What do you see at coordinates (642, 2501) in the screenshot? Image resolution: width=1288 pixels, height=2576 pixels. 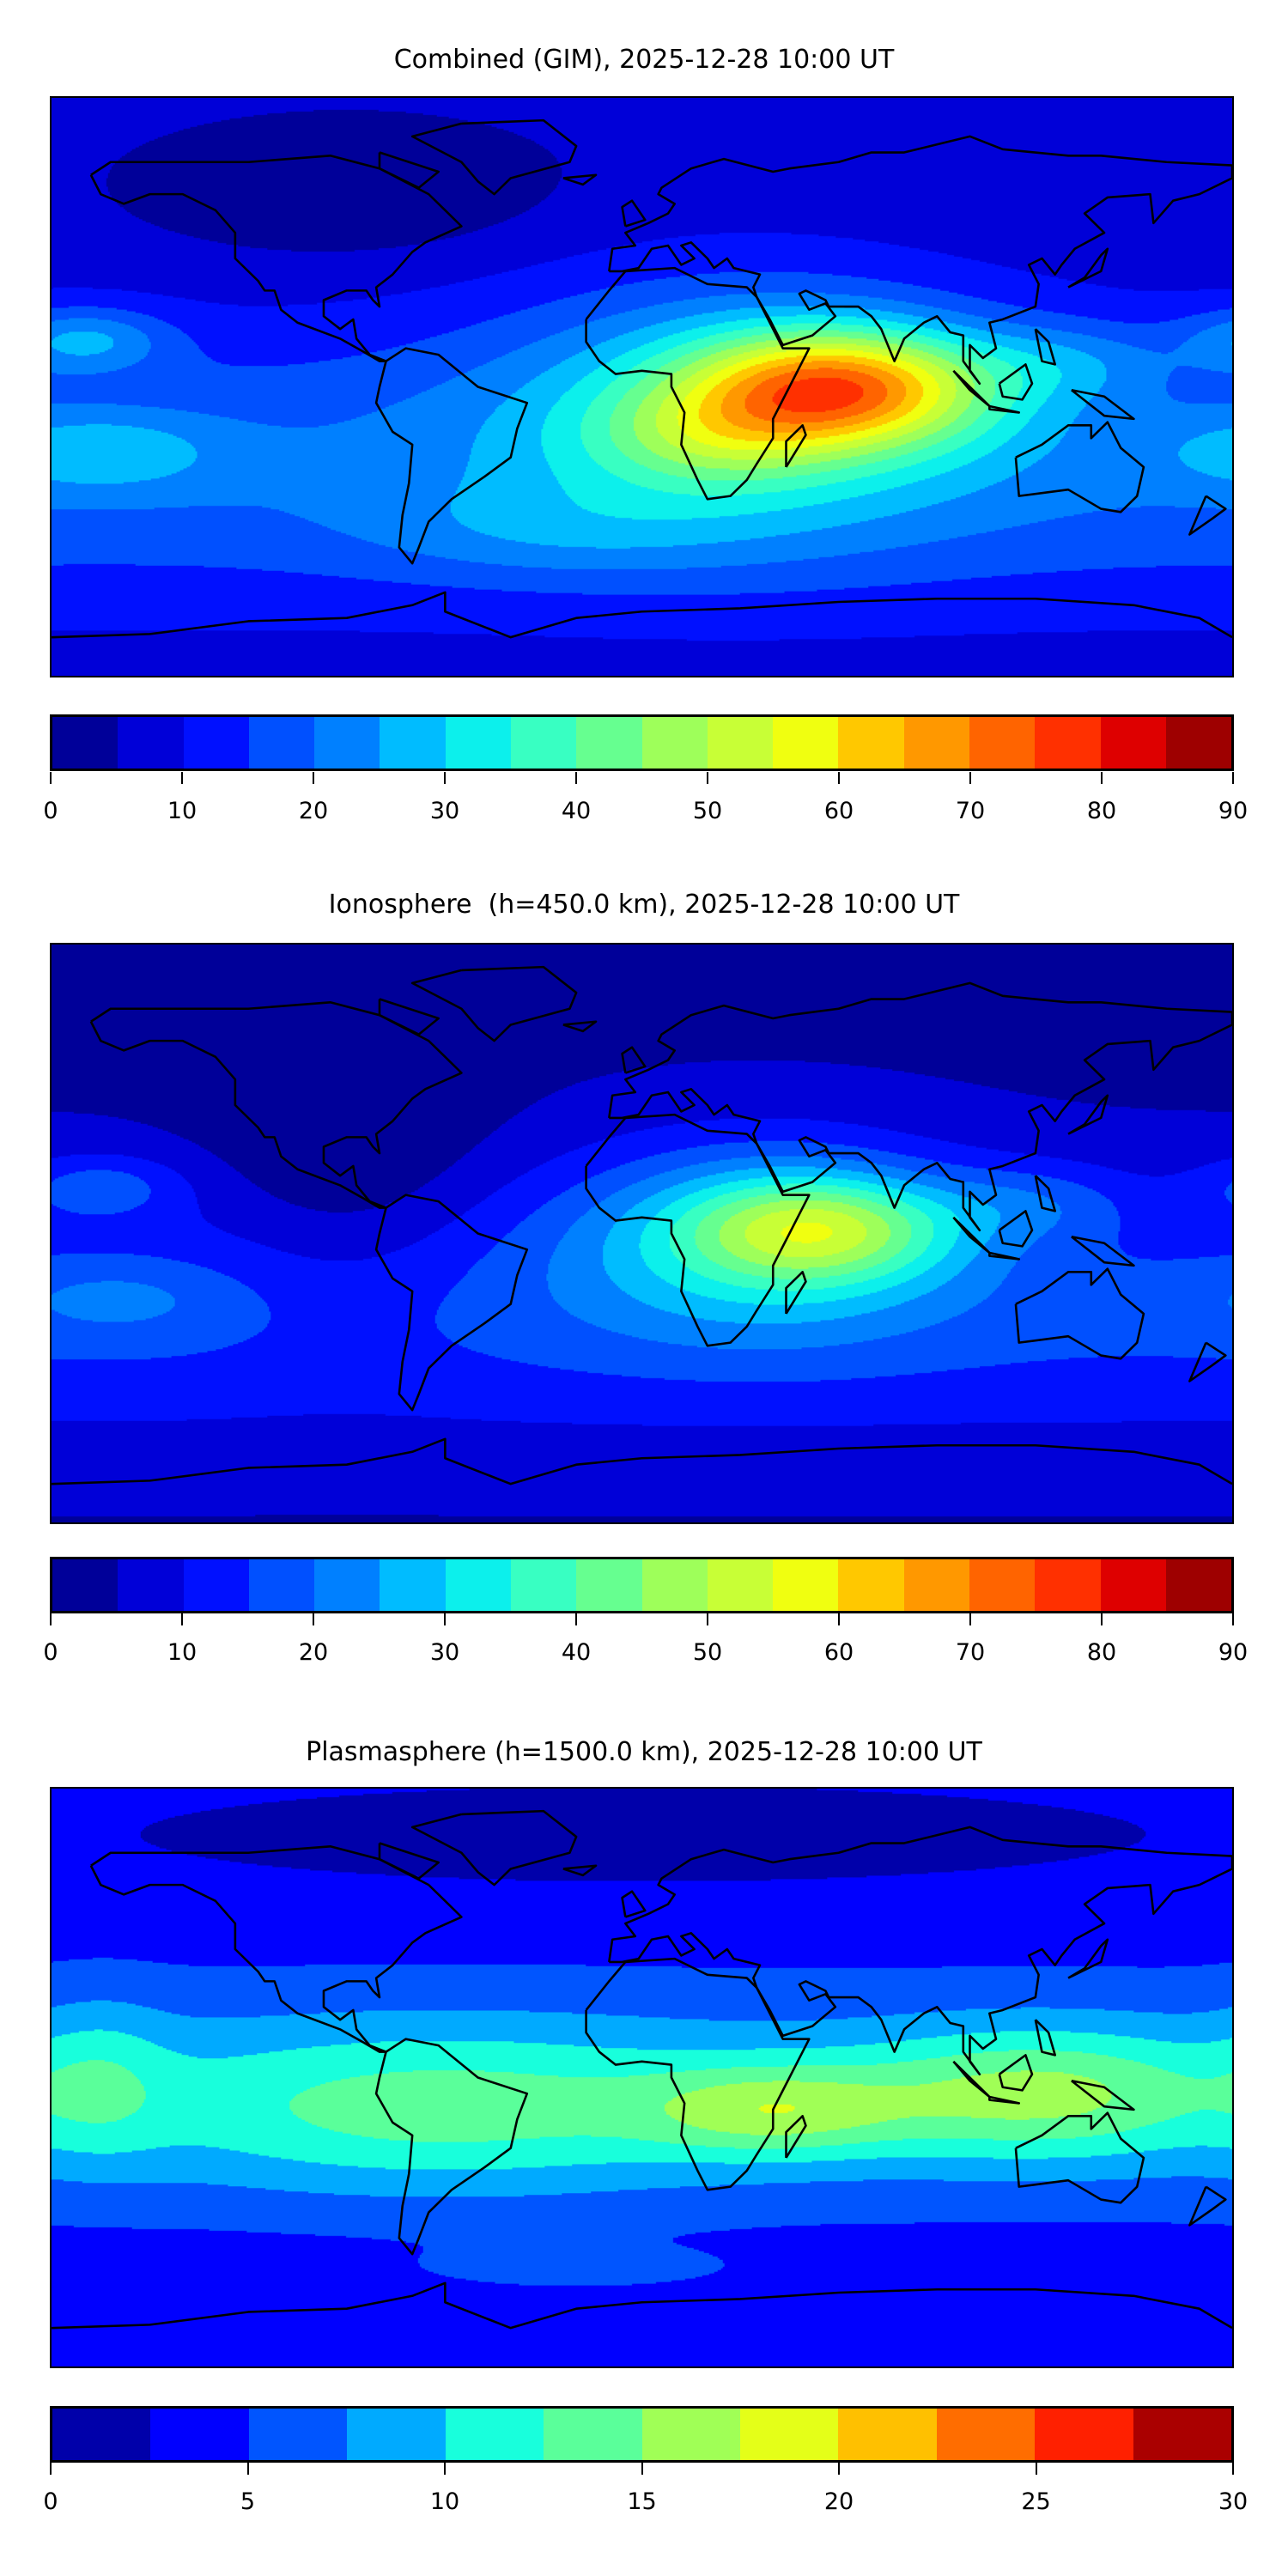 I see `colorbar-tick-label: 15` at bounding box center [642, 2501].